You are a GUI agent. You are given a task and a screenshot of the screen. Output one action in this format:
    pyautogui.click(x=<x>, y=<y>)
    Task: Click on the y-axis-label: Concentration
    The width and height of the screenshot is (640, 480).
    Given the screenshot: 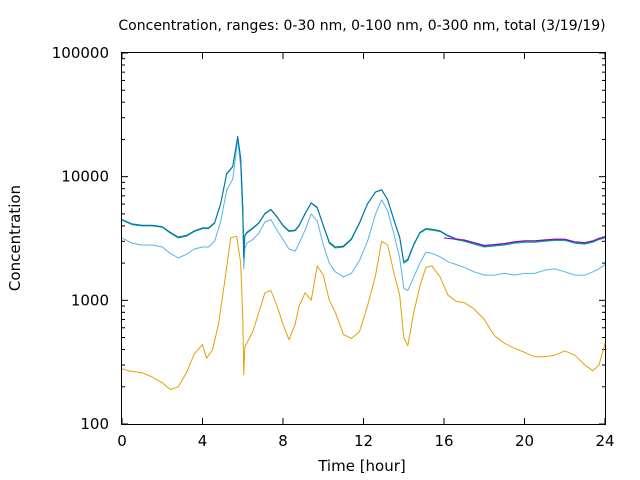 What is the action you would take?
    pyautogui.click(x=15, y=238)
    